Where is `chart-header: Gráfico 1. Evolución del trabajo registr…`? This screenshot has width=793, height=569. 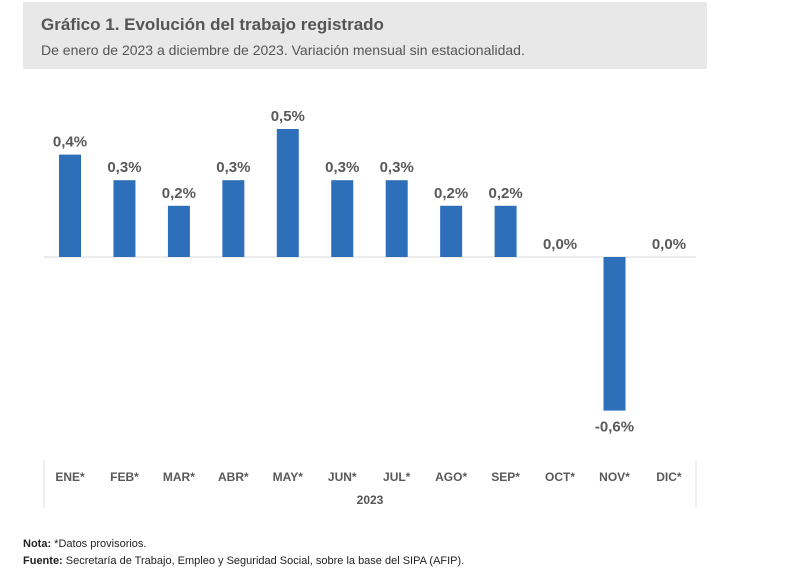 chart-header: Gráfico 1. Evolución del trabajo registr… is located at coordinates (365, 35).